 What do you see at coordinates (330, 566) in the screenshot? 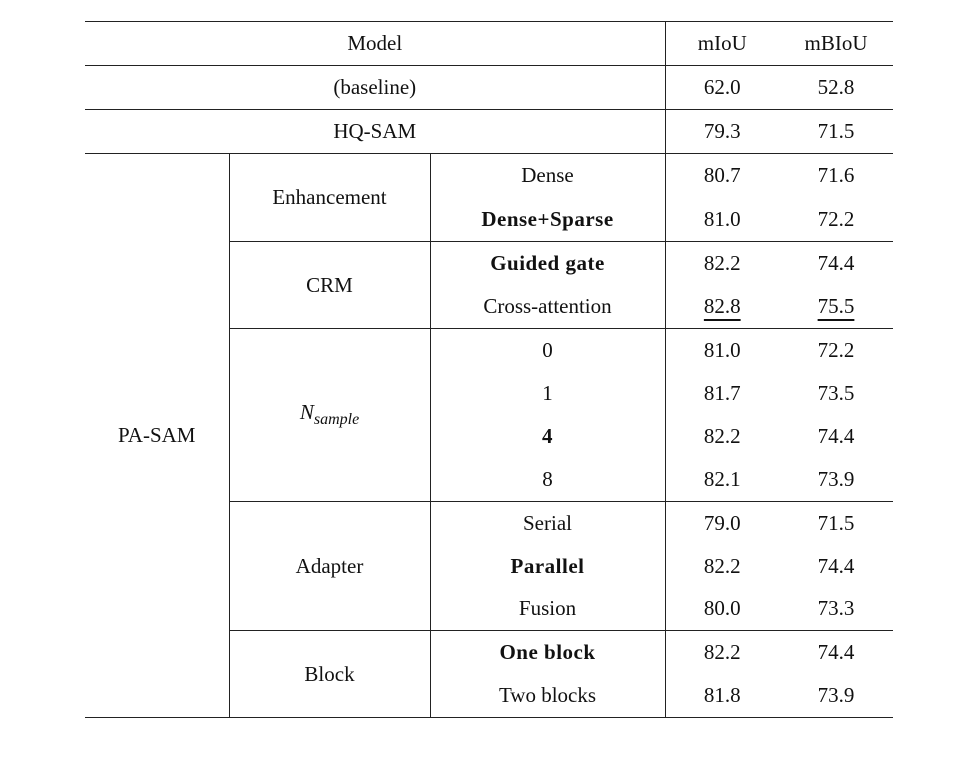
I see `group-label: Adapter` at bounding box center [330, 566].